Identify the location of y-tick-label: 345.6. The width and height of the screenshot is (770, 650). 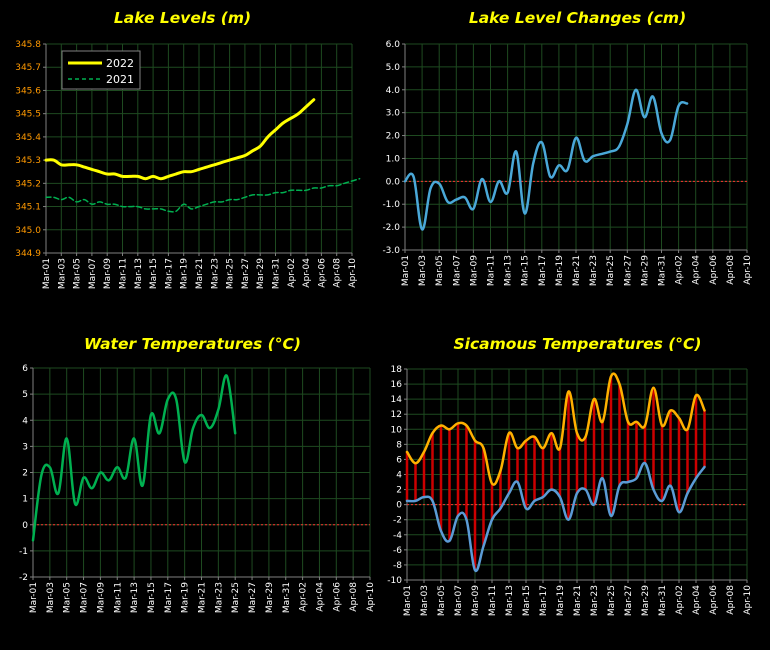
(28, 91).